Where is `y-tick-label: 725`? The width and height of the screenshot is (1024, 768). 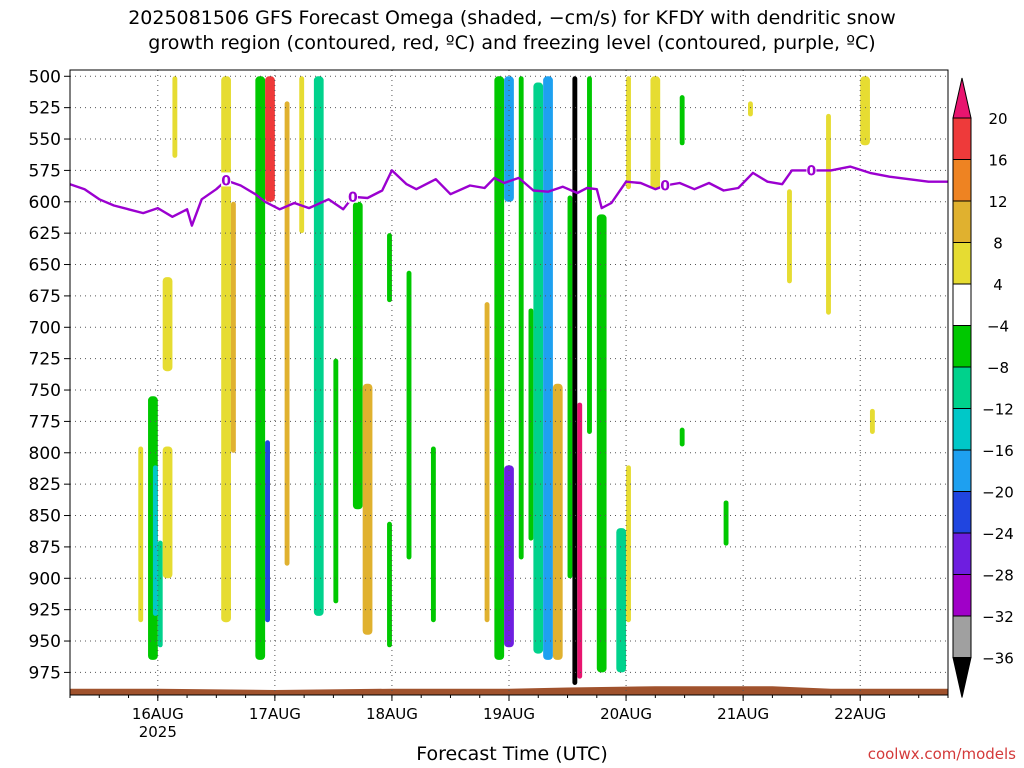
y-tick-label: 725 is located at coordinates (45, 360).